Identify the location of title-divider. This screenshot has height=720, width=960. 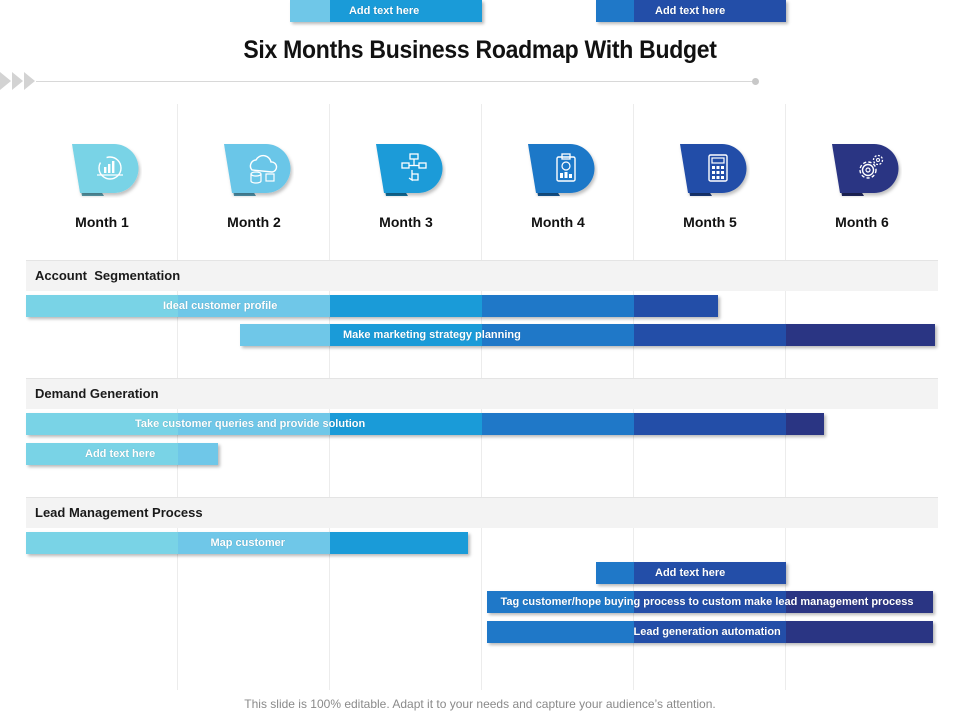
(396, 81).